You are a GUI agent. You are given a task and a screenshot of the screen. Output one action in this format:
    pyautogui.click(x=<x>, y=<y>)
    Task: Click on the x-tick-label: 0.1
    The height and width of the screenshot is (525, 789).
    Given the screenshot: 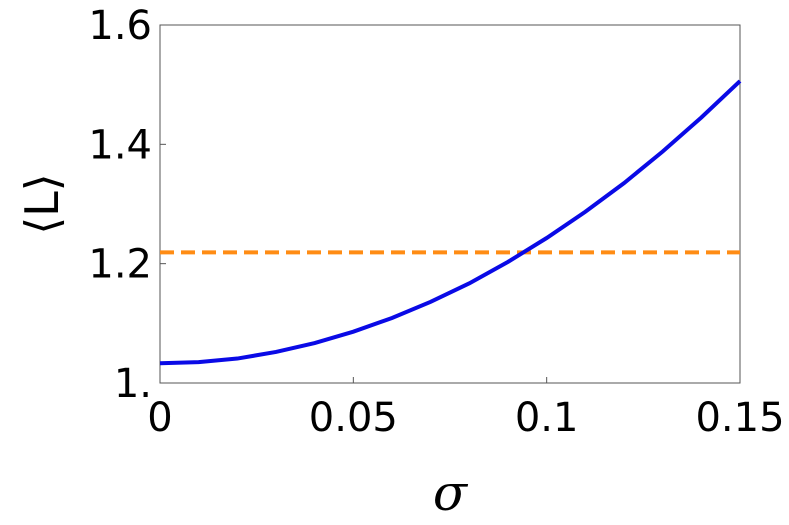 What is the action you would take?
    pyautogui.click(x=547, y=418)
    